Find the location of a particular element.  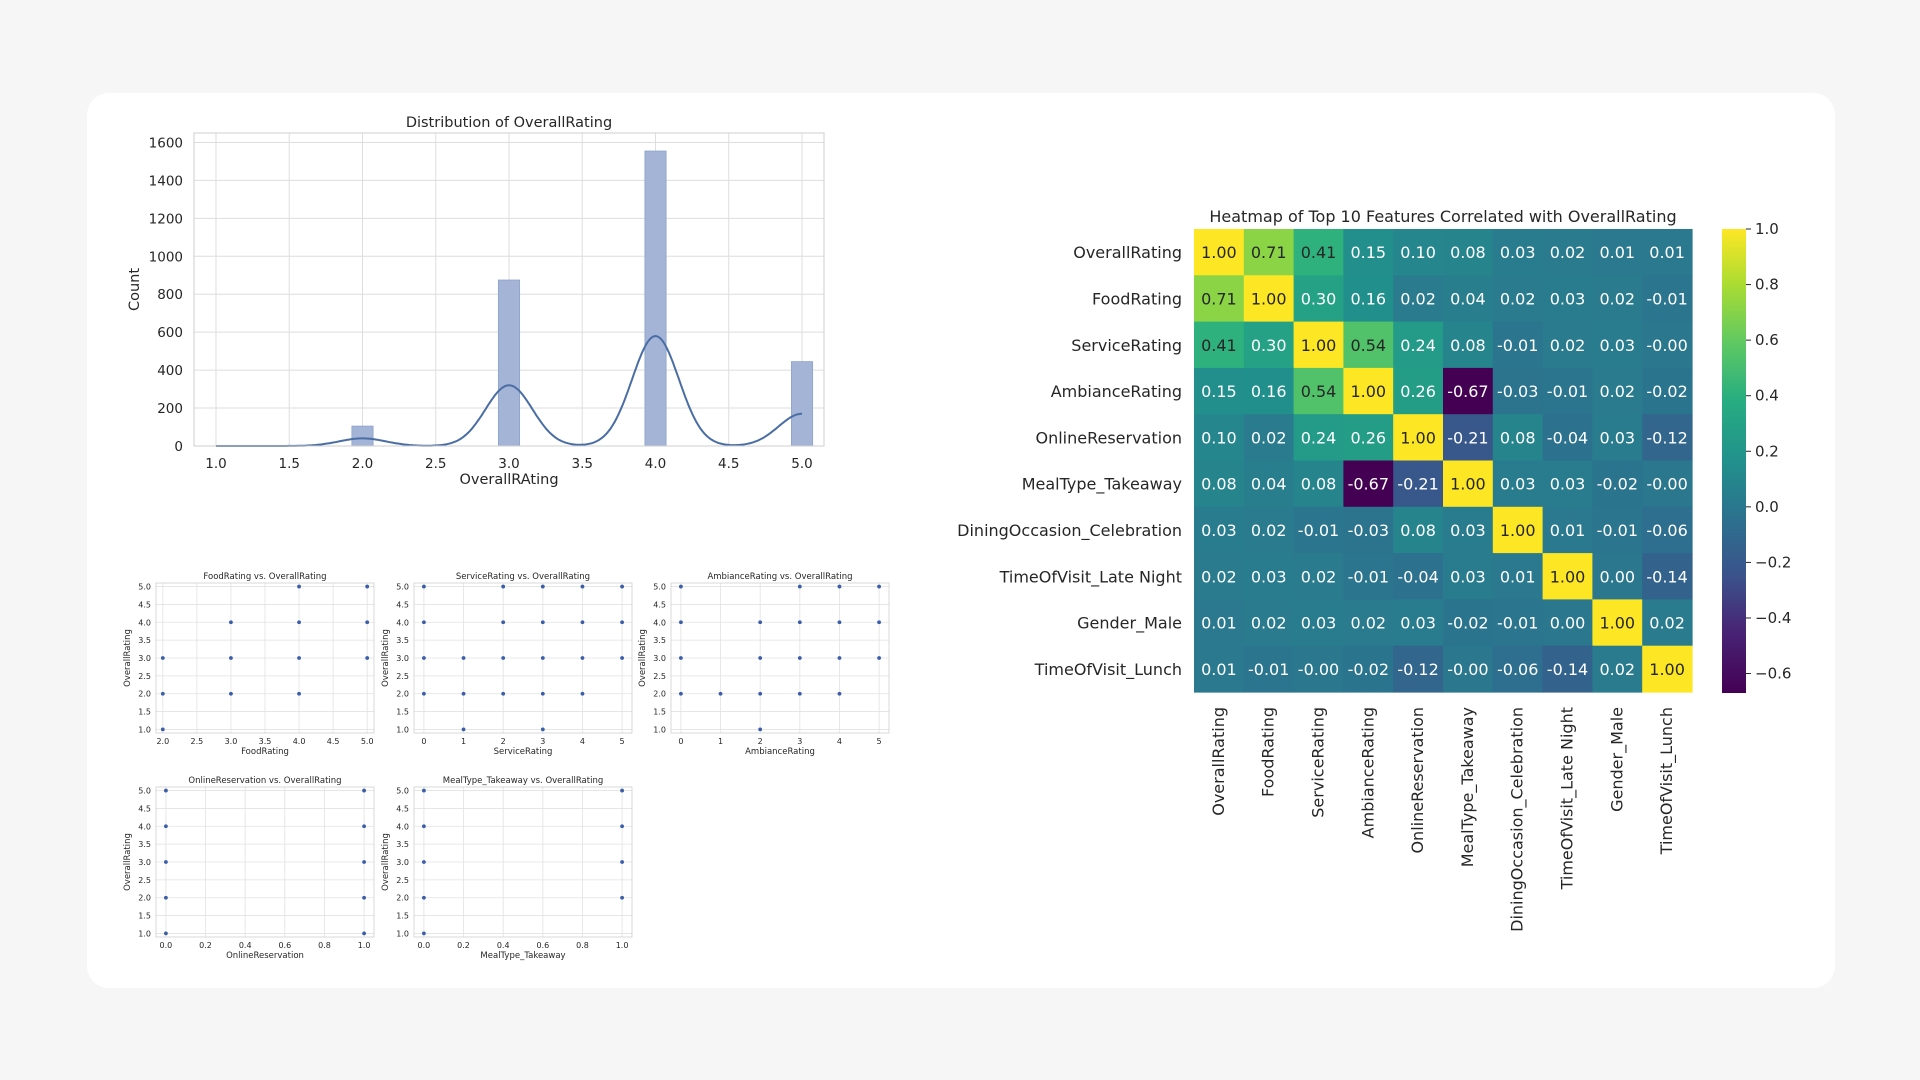

s2-x-tick-label: 3 is located at coordinates (542, 741).